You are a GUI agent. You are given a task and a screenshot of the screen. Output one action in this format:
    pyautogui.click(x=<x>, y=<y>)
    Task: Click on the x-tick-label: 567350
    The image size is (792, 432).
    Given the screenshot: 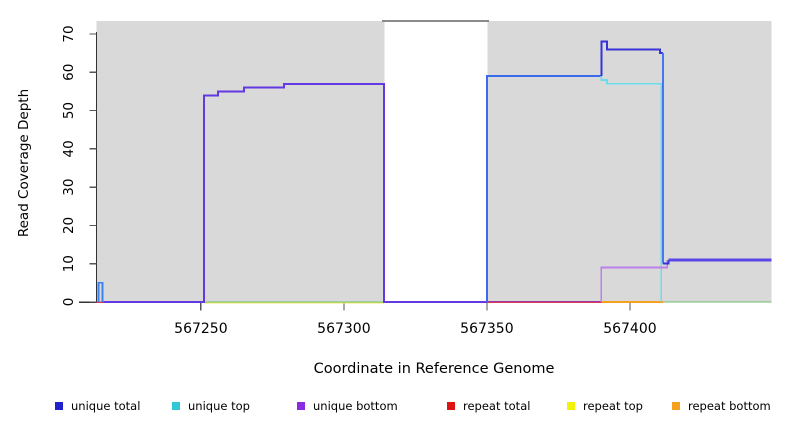 What is the action you would take?
    pyautogui.click(x=486, y=329)
    